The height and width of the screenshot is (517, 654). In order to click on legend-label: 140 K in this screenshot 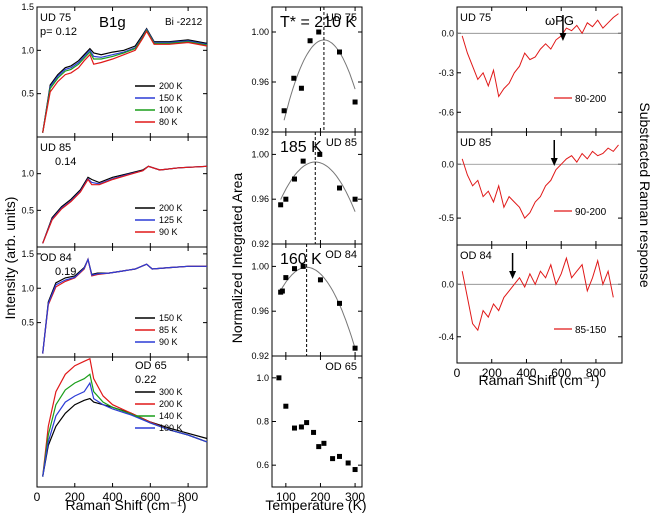, I will do `click(171, 416)`.